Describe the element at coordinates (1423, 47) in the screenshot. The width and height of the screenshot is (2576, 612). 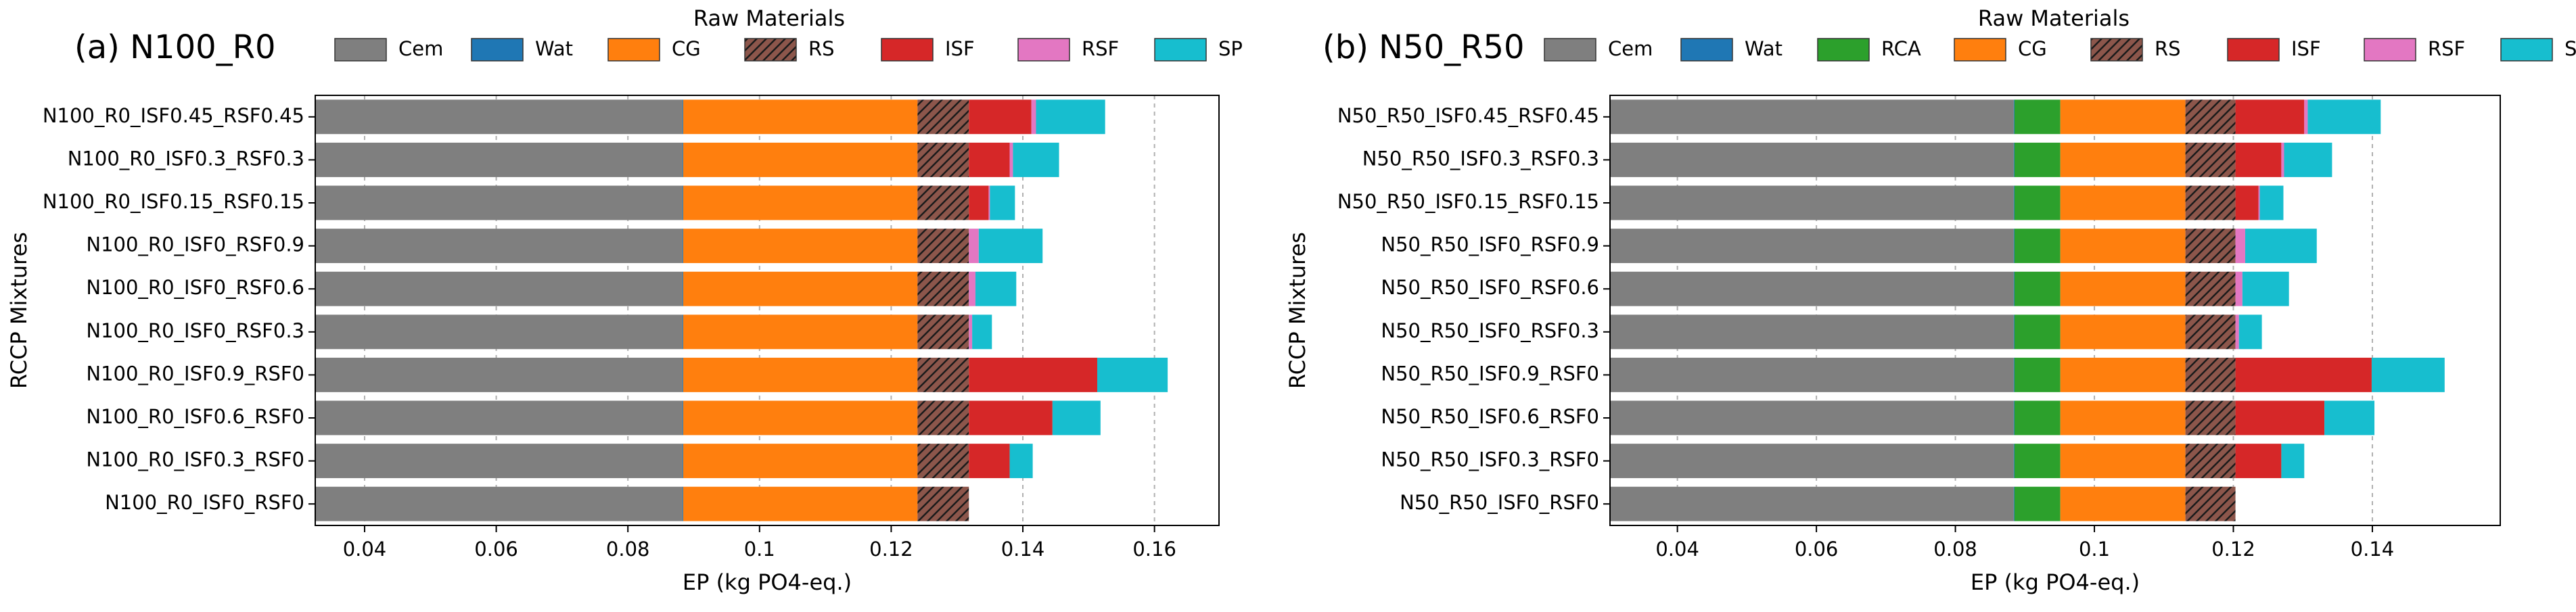
I see `chart-title: (b) N50_R50` at that location.